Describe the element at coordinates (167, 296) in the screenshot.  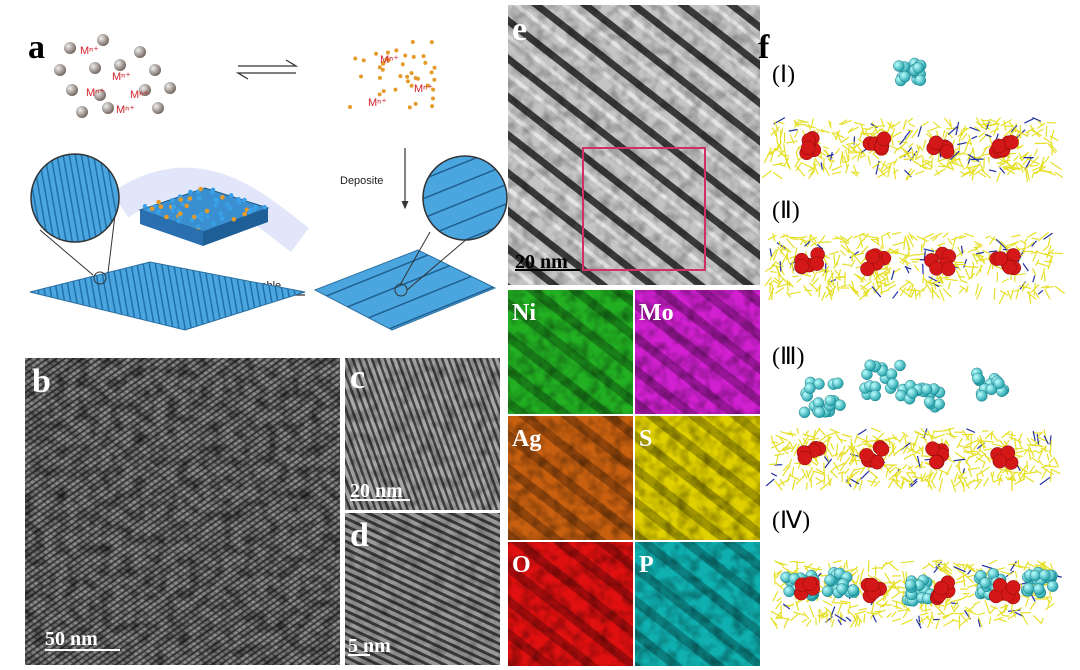
I see `nanosheet` at that location.